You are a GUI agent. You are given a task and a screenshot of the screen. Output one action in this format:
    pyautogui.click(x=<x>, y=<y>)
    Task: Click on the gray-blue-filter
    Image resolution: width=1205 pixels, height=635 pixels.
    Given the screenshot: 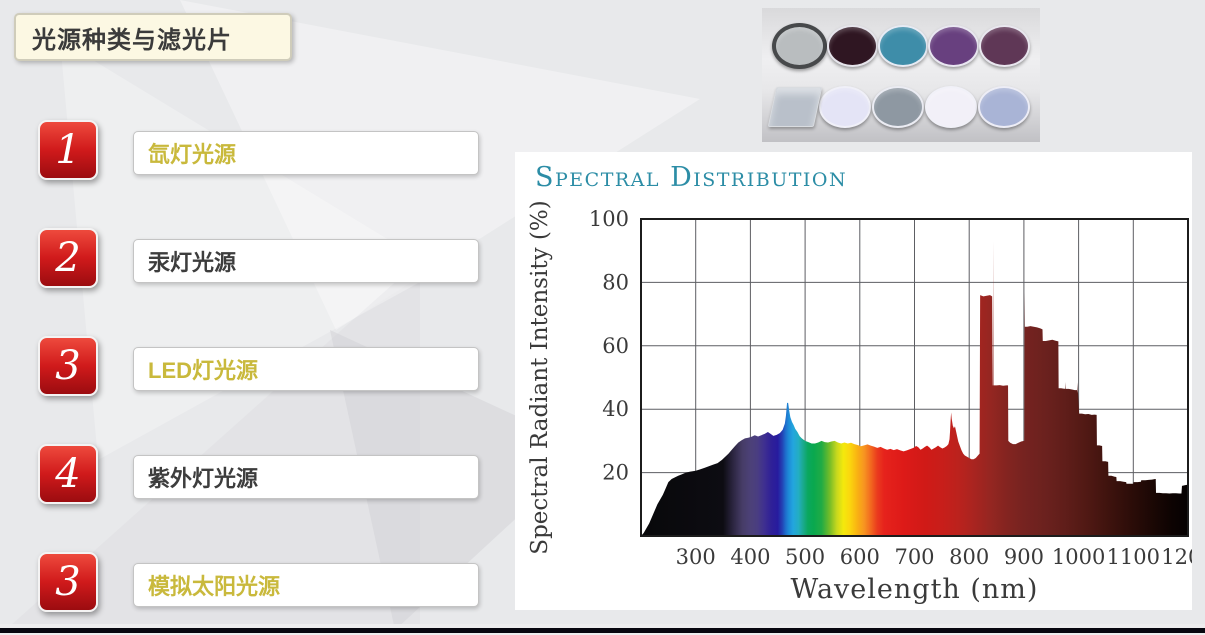 What is the action you would take?
    pyautogui.click(x=898, y=106)
    